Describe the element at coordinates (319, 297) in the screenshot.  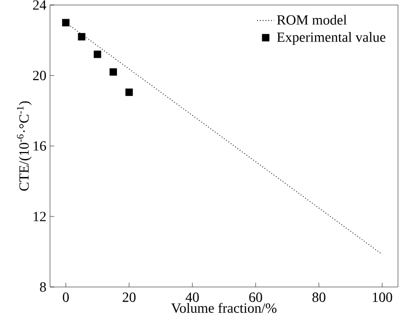
I see `x-tick-label: 80` at that location.